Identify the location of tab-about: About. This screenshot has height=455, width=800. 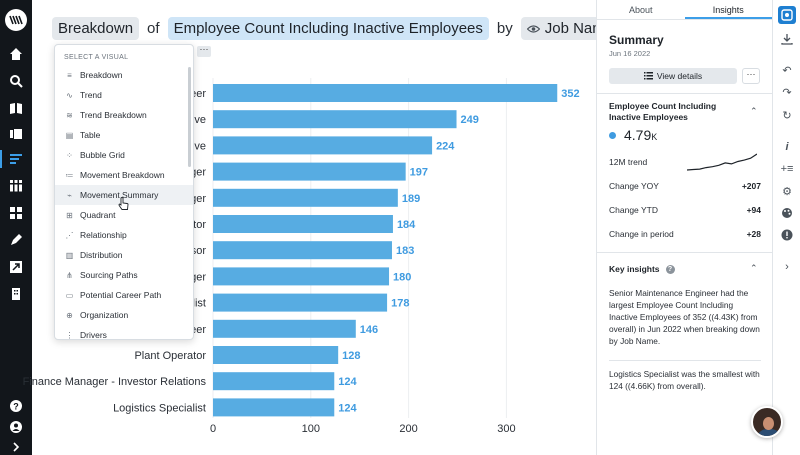
(640, 10).